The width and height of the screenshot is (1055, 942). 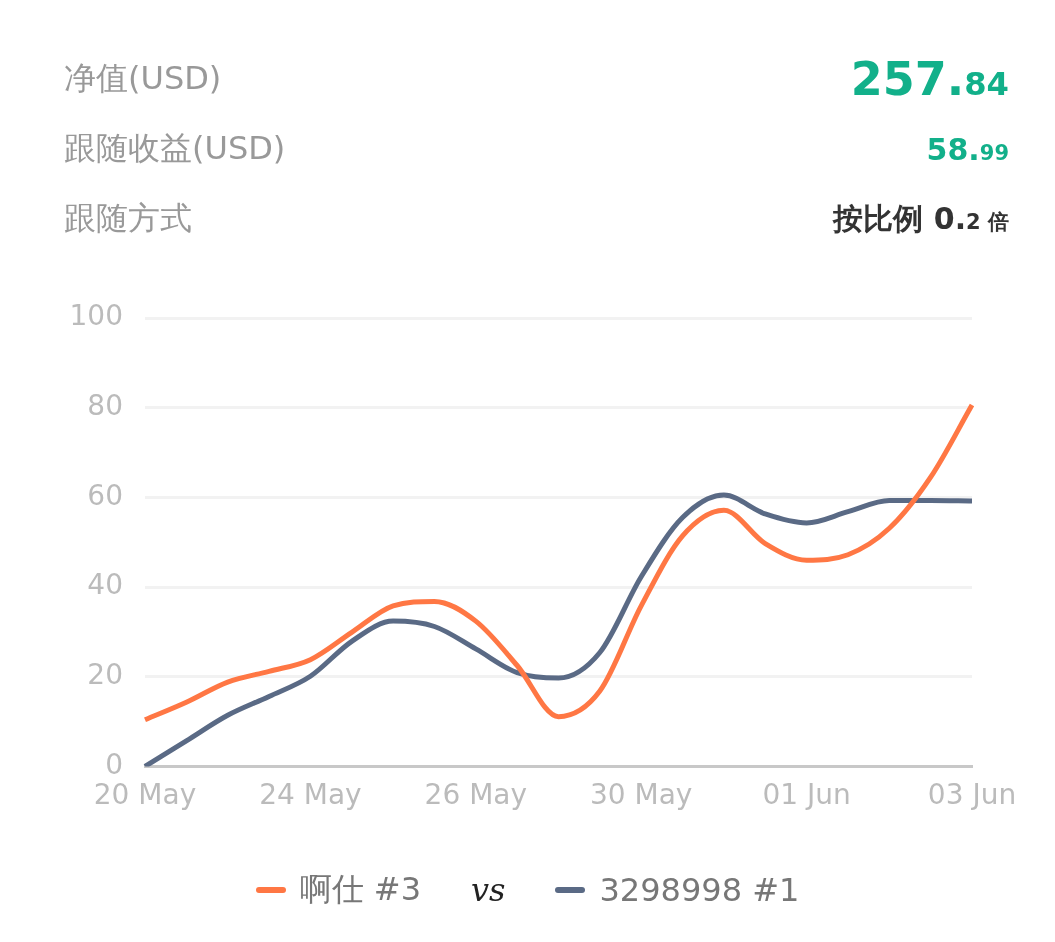 What do you see at coordinates (360, 889) in the screenshot?
I see `legend-label: 啊仕 #3` at bounding box center [360, 889].